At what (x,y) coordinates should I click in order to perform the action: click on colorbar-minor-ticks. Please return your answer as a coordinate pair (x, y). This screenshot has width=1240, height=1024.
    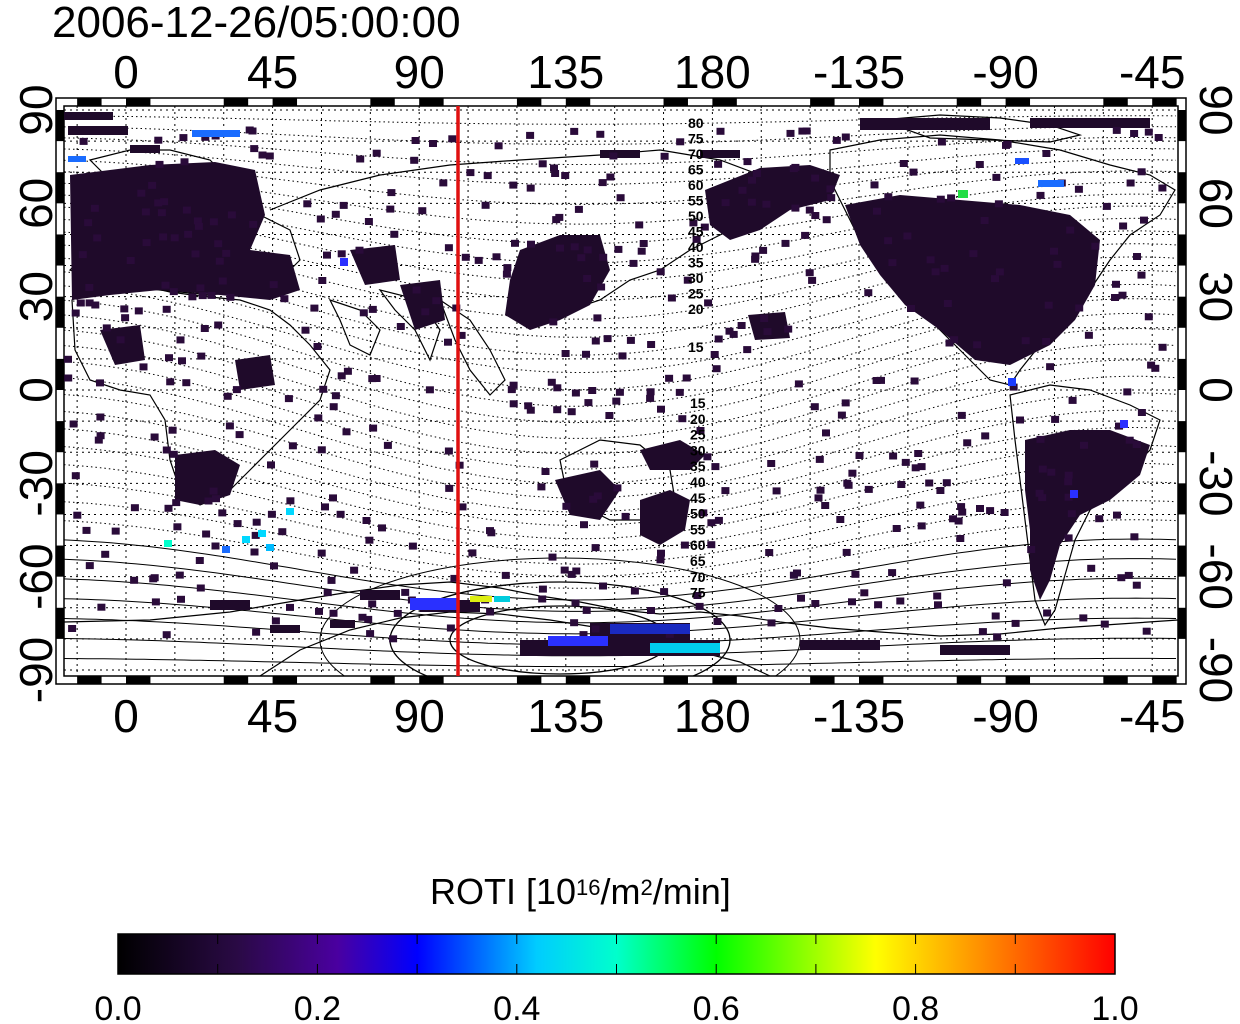
    Looking at the image, I should click on (616, 954).